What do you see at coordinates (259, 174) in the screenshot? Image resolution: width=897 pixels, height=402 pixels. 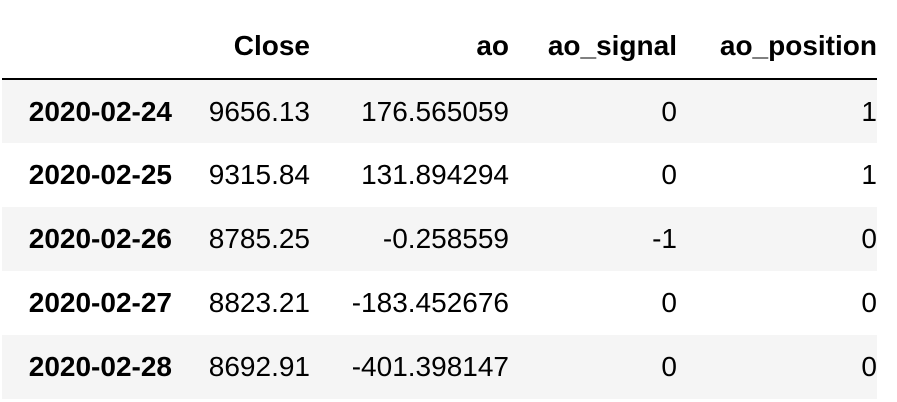 I see `cell-close: 9315.84` at bounding box center [259, 174].